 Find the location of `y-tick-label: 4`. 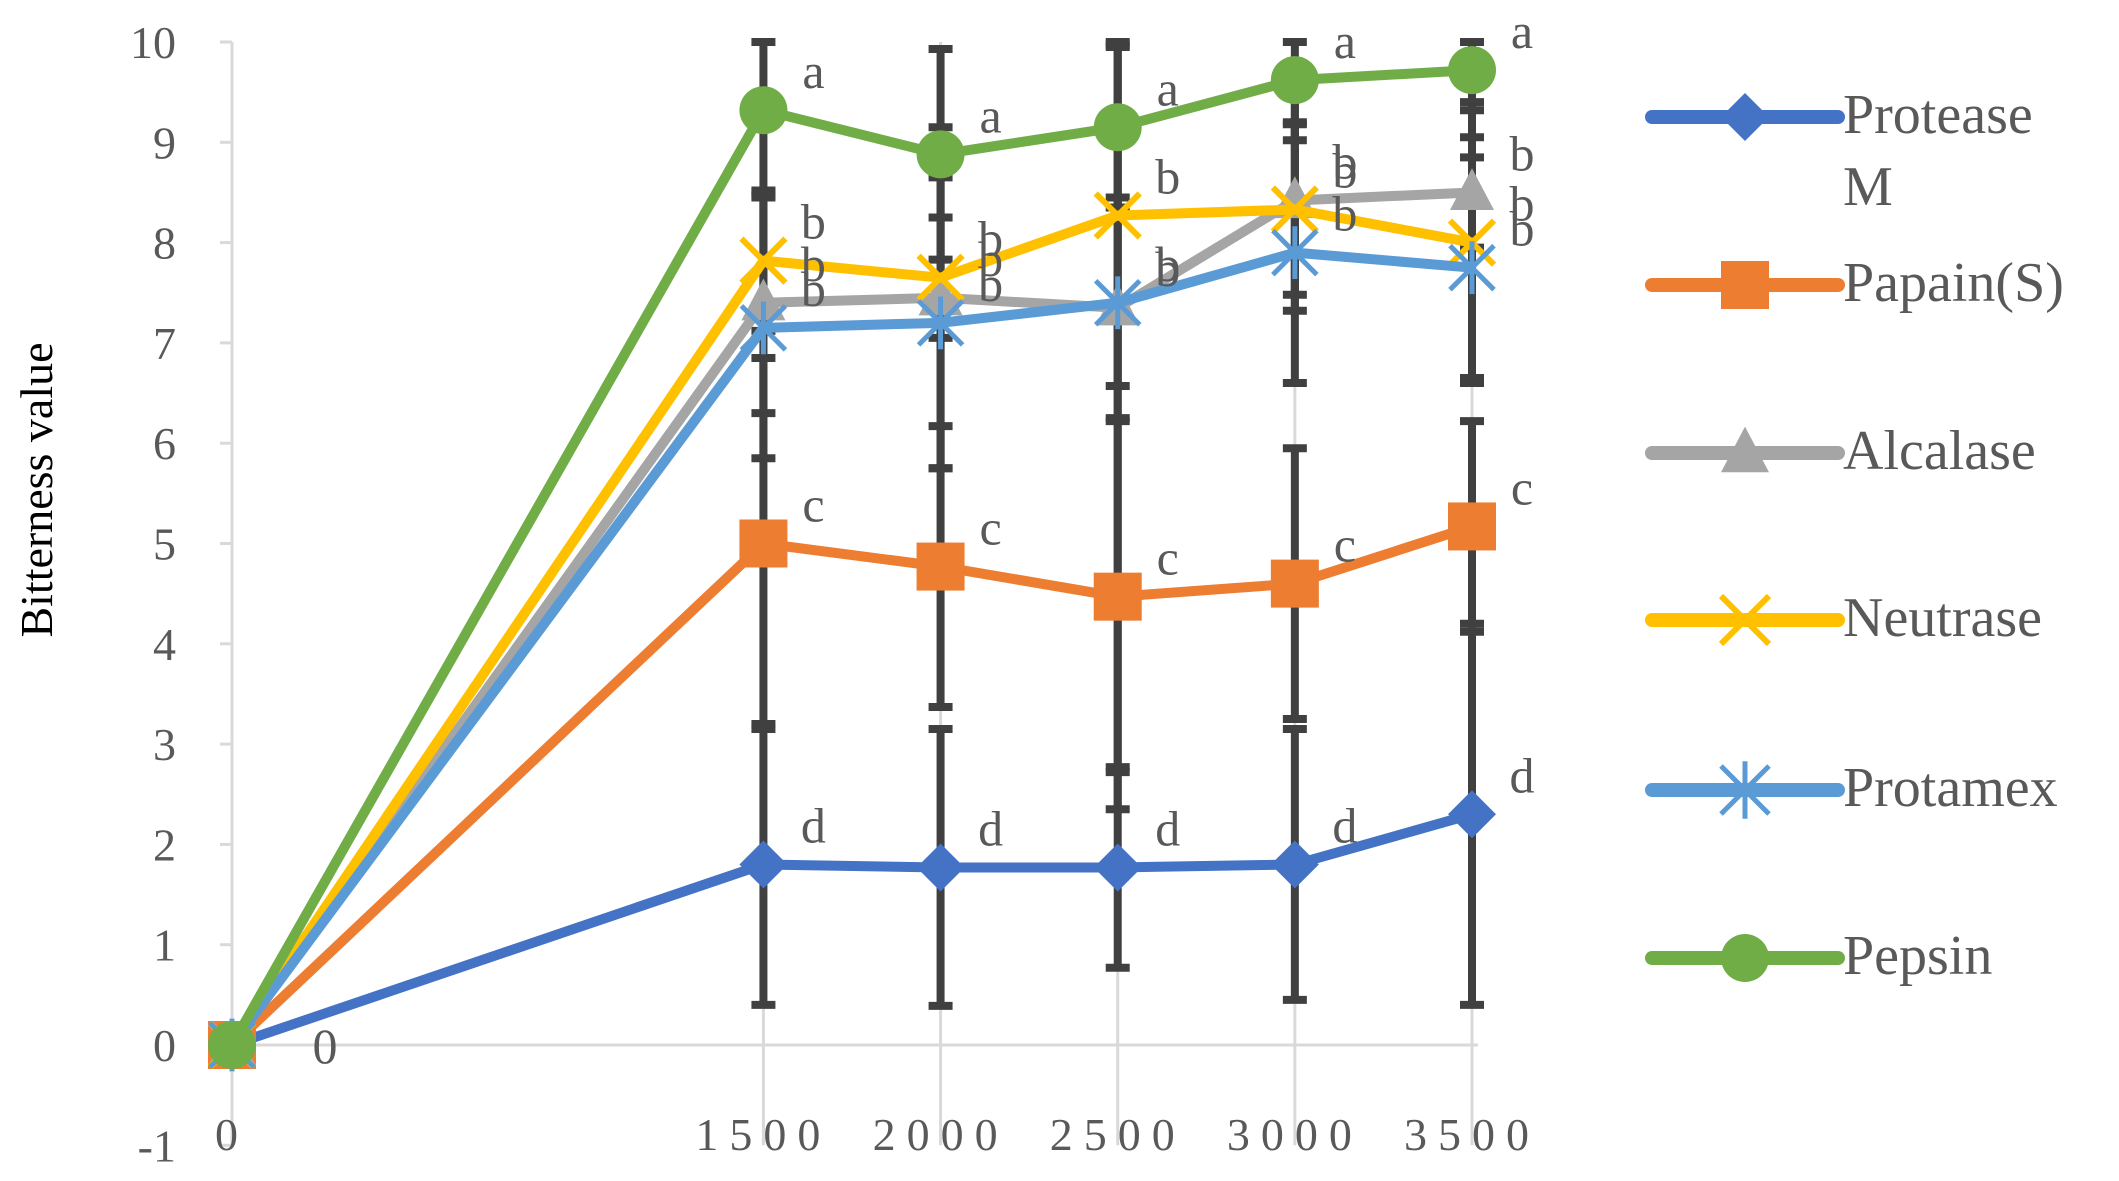

y-tick-label: 4 is located at coordinates (164, 644).